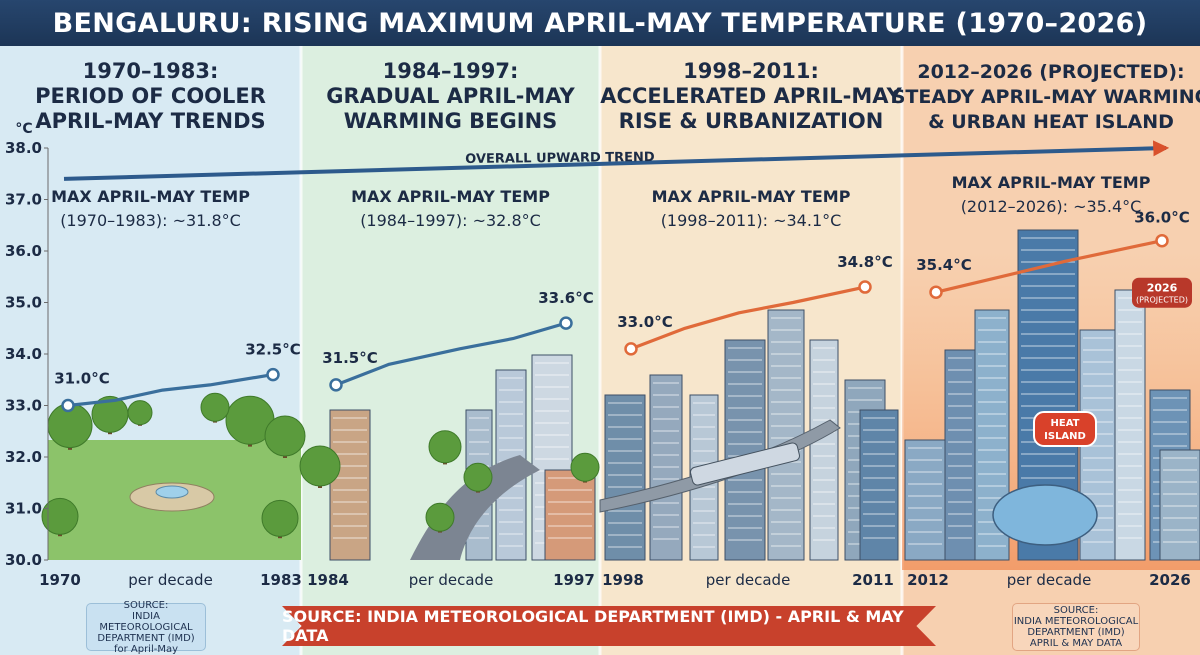 The height and width of the screenshot is (655, 1200). What do you see at coordinates (146, 649) in the screenshot?
I see `source-left-line: for April-May` at bounding box center [146, 649].